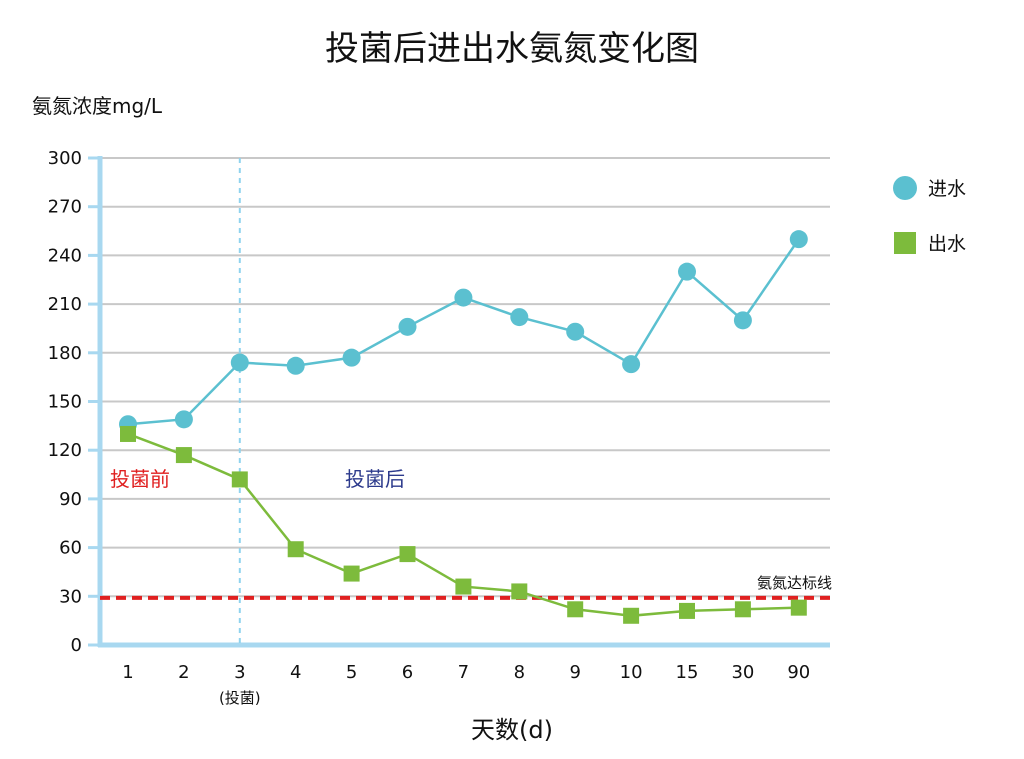 This screenshot has width=1024, height=759. What do you see at coordinates (295, 672) in the screenshot?
I see `x-tick-label: 4` at bounding box center [295, 672].